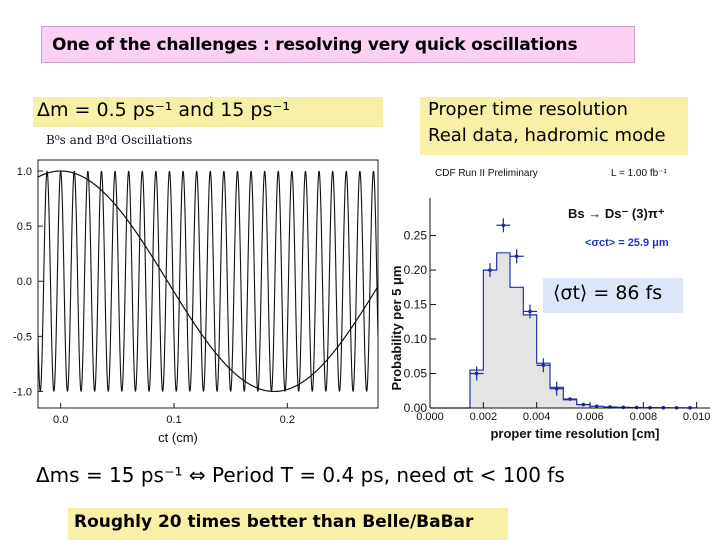 The width and height of the screenshot is (720, 540). What do you see at coordinates (178, 437) in the screenshot?
I see `x-axis-label: ct (cm)` at bounding box center [178, 437].